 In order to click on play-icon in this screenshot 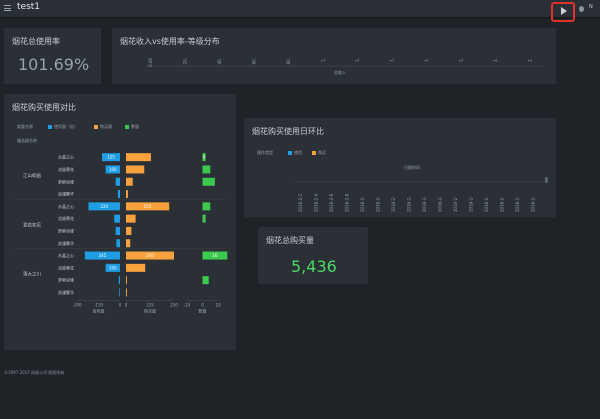, I will do `click(564, 11)`.